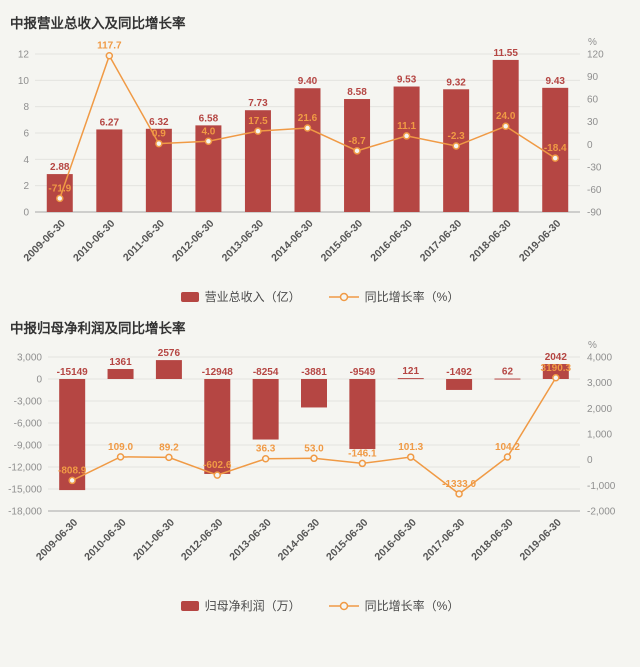 This screenshot has width=640, height=667. What do you see at coordinates (252, 606) in the screenshot?
I see `legend-label-profit: 归母净利润（万）` at bounding box center [252, 606].